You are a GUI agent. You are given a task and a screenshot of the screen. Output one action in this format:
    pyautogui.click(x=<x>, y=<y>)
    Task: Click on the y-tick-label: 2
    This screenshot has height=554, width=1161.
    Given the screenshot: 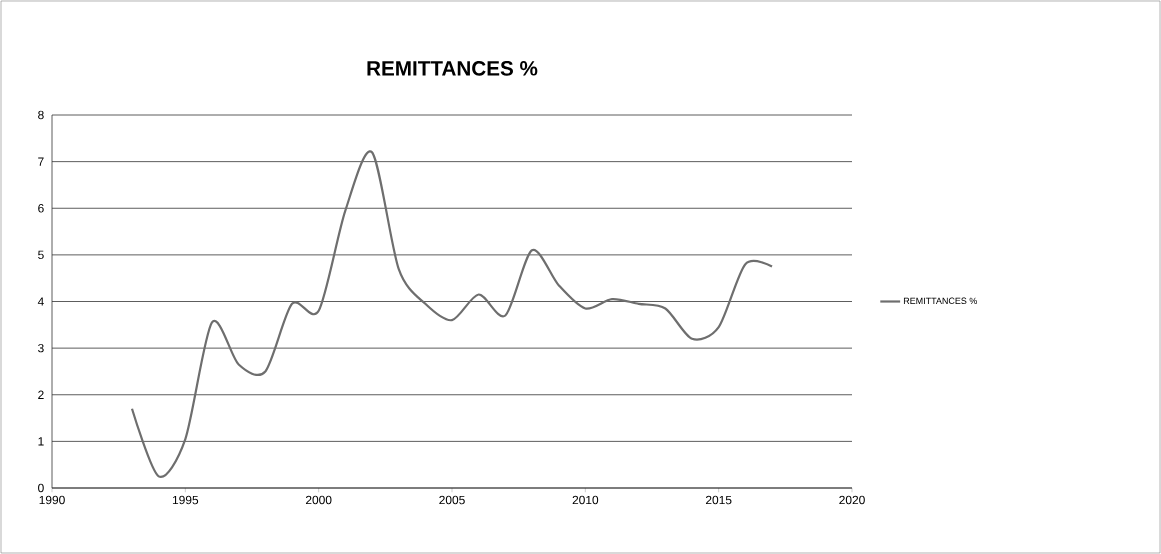 What is the action you would take?
    pyautogui.click(x=41, y=394)
    